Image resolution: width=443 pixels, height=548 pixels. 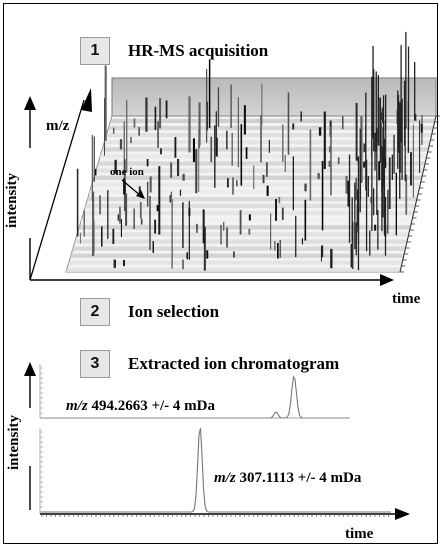 What do you see at coordinates (402, 514) in the screenshot?
I see `eic-time-arrowhead` at bounding box center [402, 514].